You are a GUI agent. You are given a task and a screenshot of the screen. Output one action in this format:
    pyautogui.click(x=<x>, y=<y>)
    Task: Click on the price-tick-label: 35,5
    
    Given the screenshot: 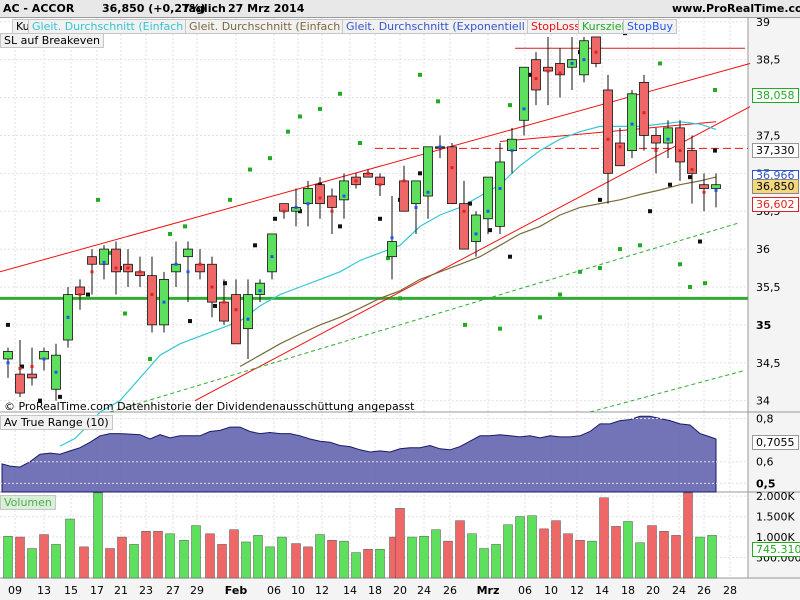 What is the action you would take?
    pyautogui.click(x=768, y=287)
    